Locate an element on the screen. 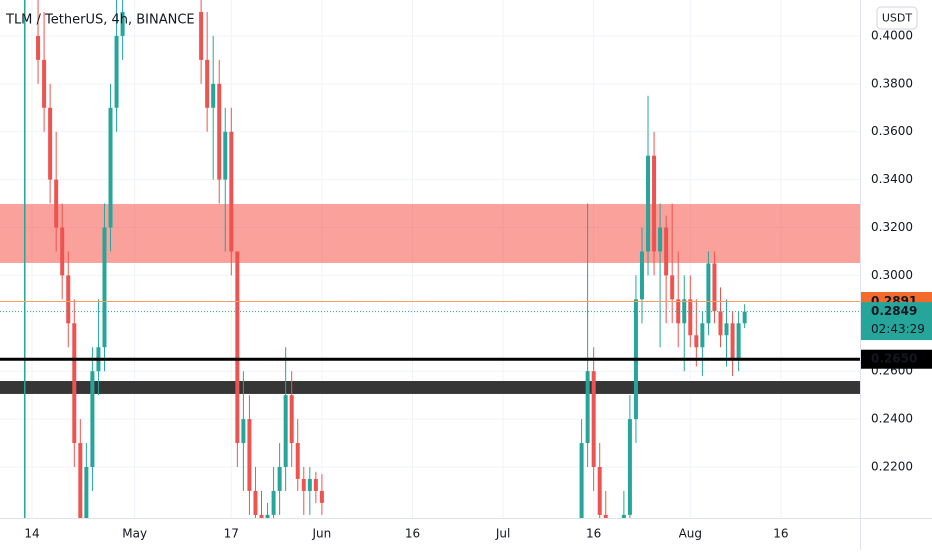 This screenshot has width=932, height=554. y-tick-label: 0.2400 is located at coordinates (892, 419).